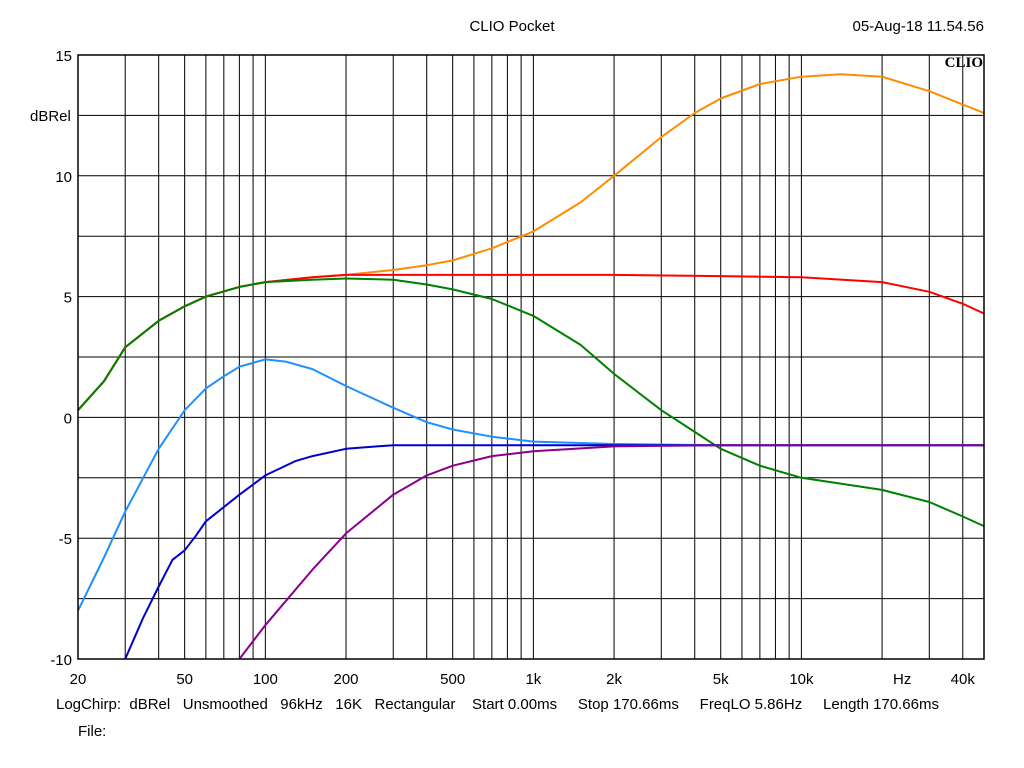 The image size is (1024, 768). Describe the element at coordinates (61, 660) in the screenshot. I see `y-tick-label: -10` at that location.